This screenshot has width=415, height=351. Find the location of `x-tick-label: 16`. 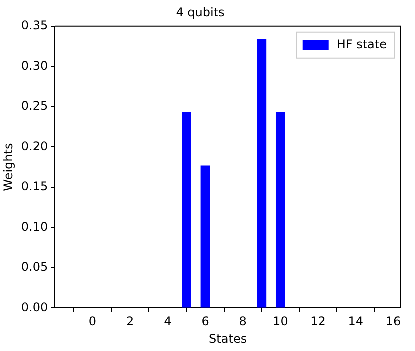

x-tick-label: 16 is located at coordinates (394, 321).